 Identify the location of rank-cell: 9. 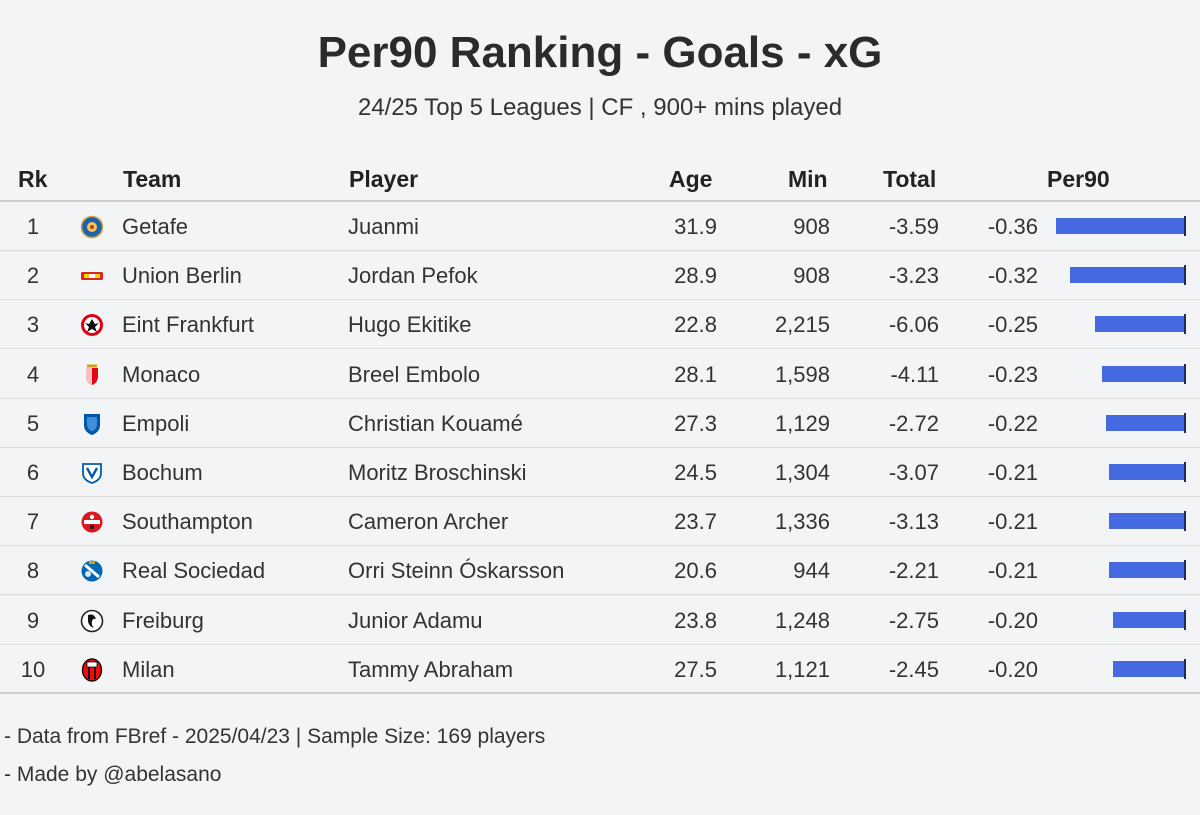
(33, 620).